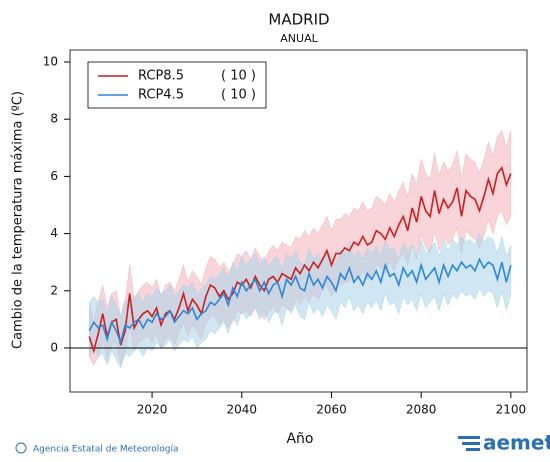  What do you see at coordinates (299, 38) in the screenshot?
I see `chart-subtitle: ANUAL` at bounding box center [299, 38].